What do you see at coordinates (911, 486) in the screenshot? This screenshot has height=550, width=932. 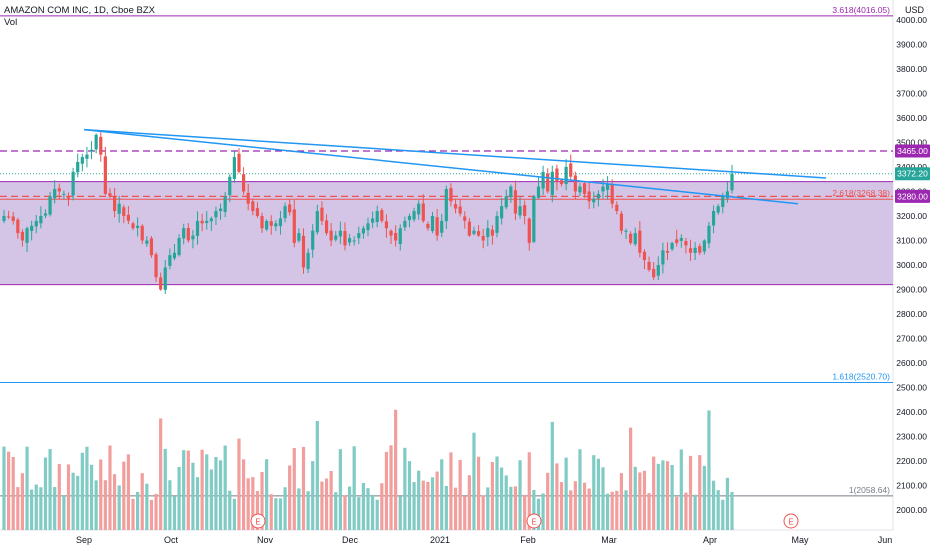 I see `y-tick-label: 2100.00` at bounding box center [911, 486].